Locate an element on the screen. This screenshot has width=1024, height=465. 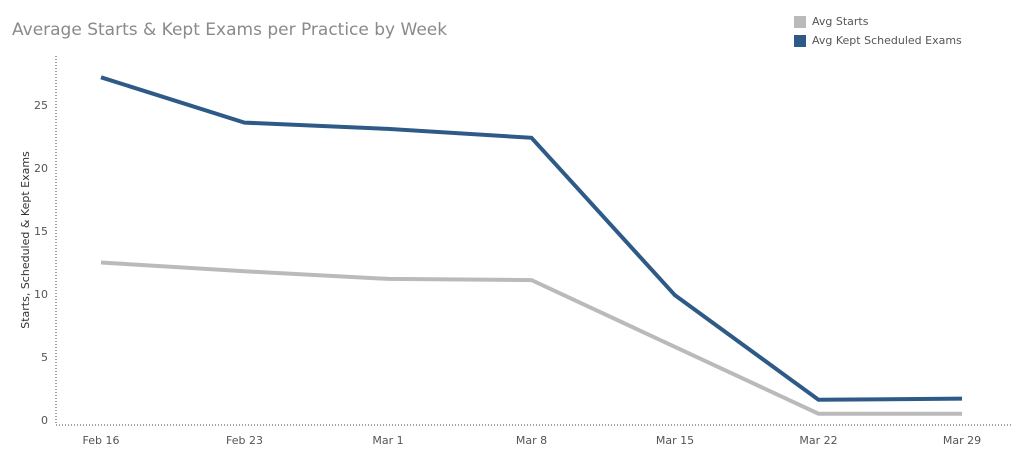
legend: Avg Starts Avg Kept Scheduled Exams is located at coordinates (878, 31).